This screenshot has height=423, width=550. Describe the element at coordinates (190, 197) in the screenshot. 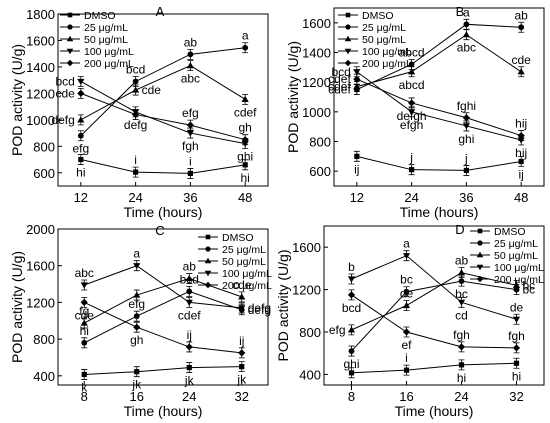

I see `x-tick-label: 36` at that location.